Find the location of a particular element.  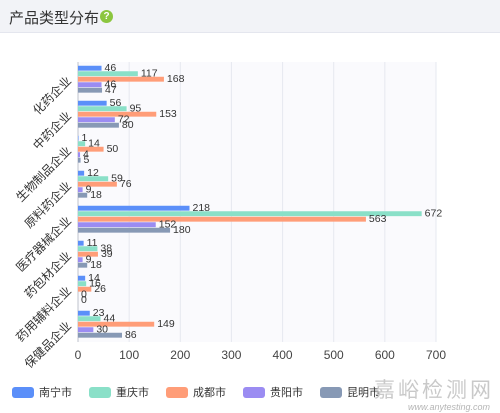

data-label: 76 is located at coordinates (126, 184).